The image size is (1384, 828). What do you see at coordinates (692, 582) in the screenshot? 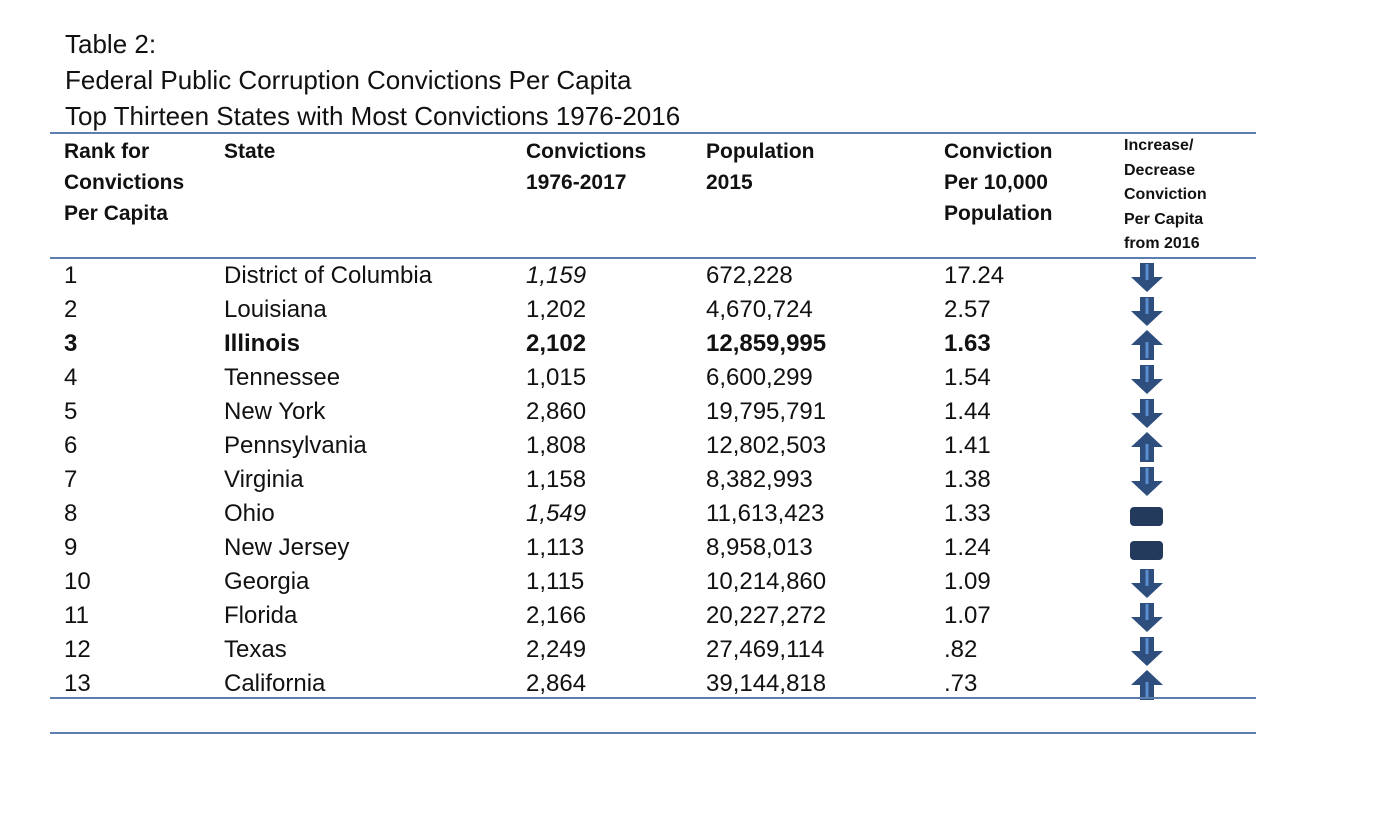
I see `table-row: 10 Georgia 1,115 10,214,860 1.09` at bounding box center [692, 582].